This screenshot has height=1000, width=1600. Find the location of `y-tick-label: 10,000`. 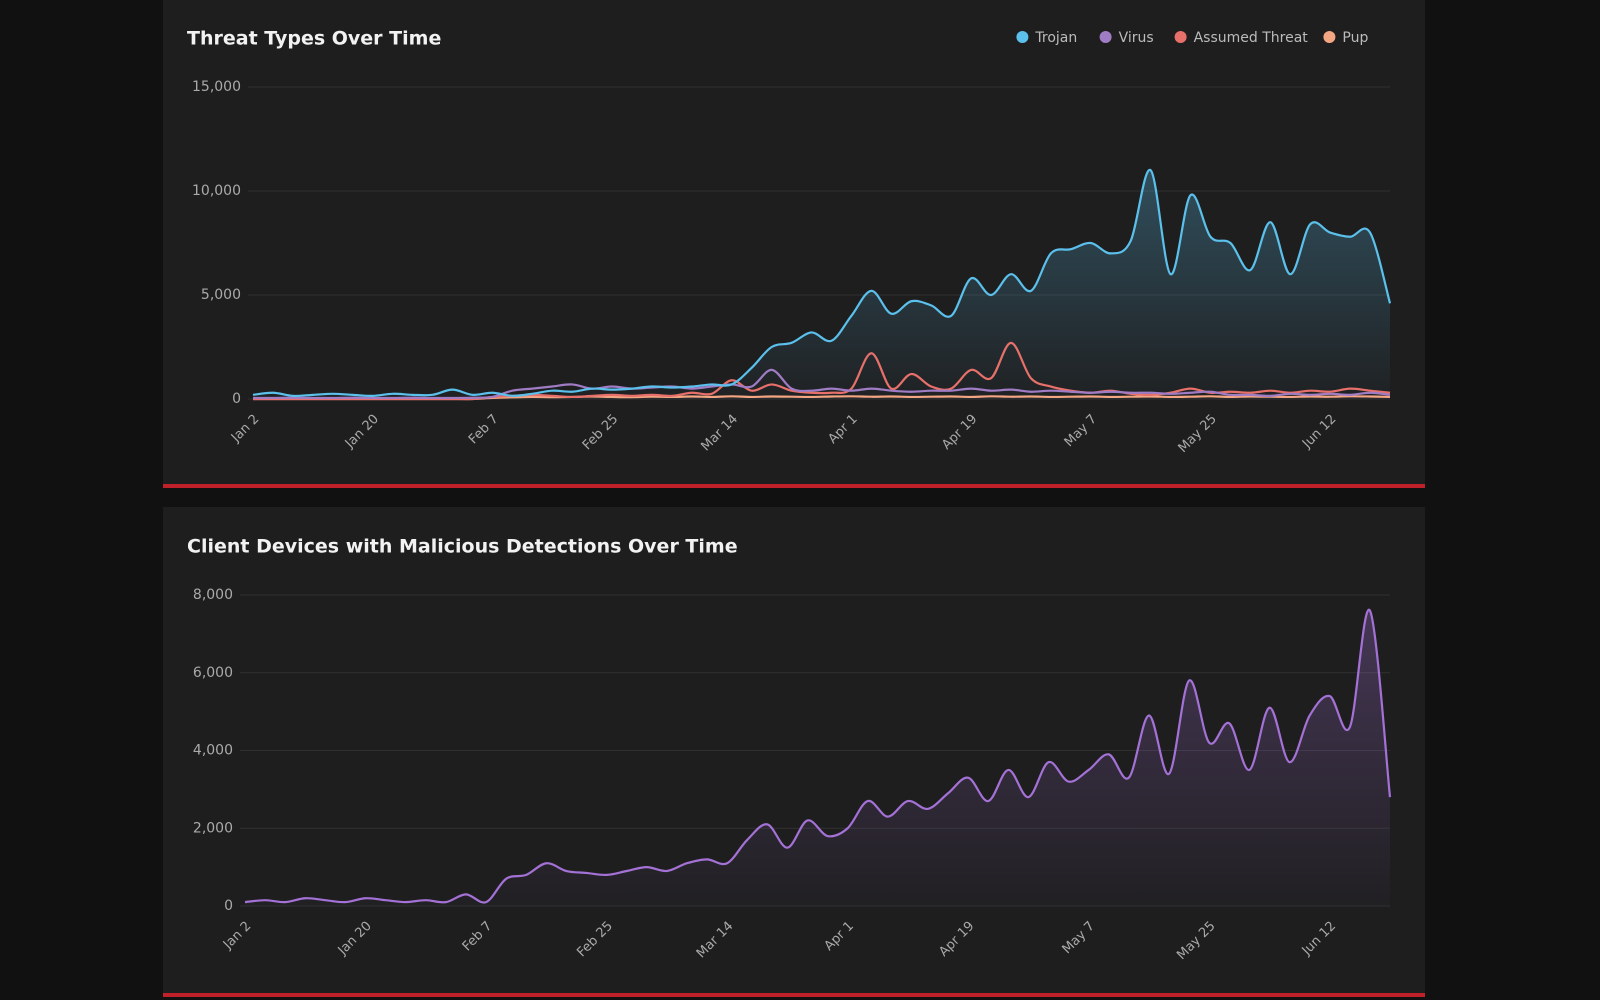

y-tick-label: 10,000 is located at coordinates (216, 191).